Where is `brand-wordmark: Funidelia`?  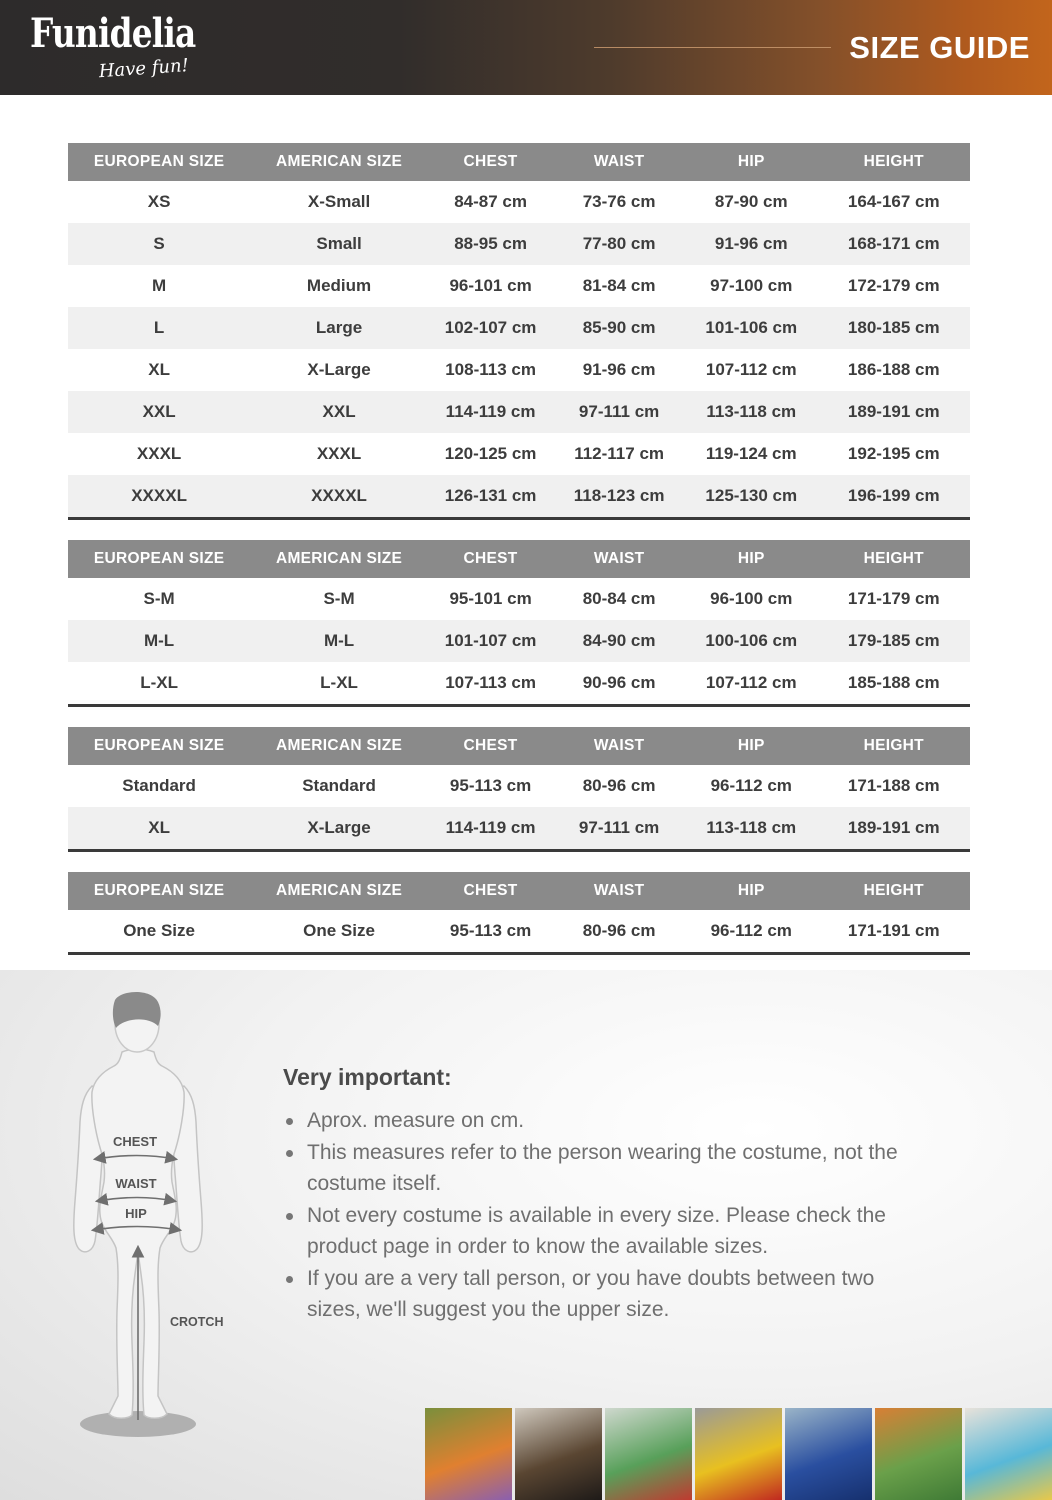
brand-wordmark: Funidelia is located at coordinates (113, 33).